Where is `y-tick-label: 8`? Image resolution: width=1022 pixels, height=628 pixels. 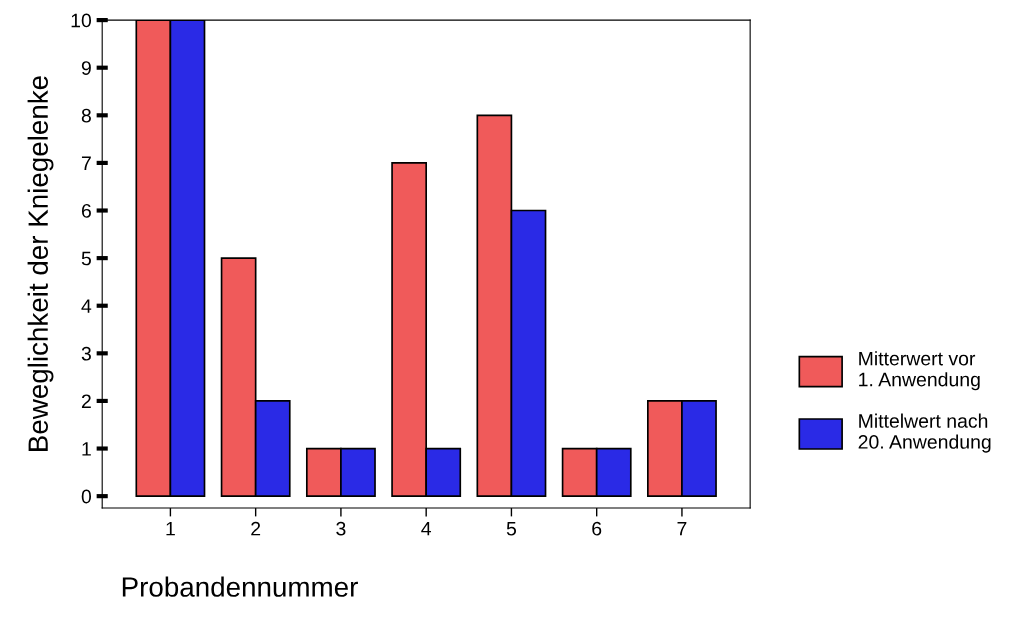 y-tick-label: 8 is located at coordinates (86, 115).